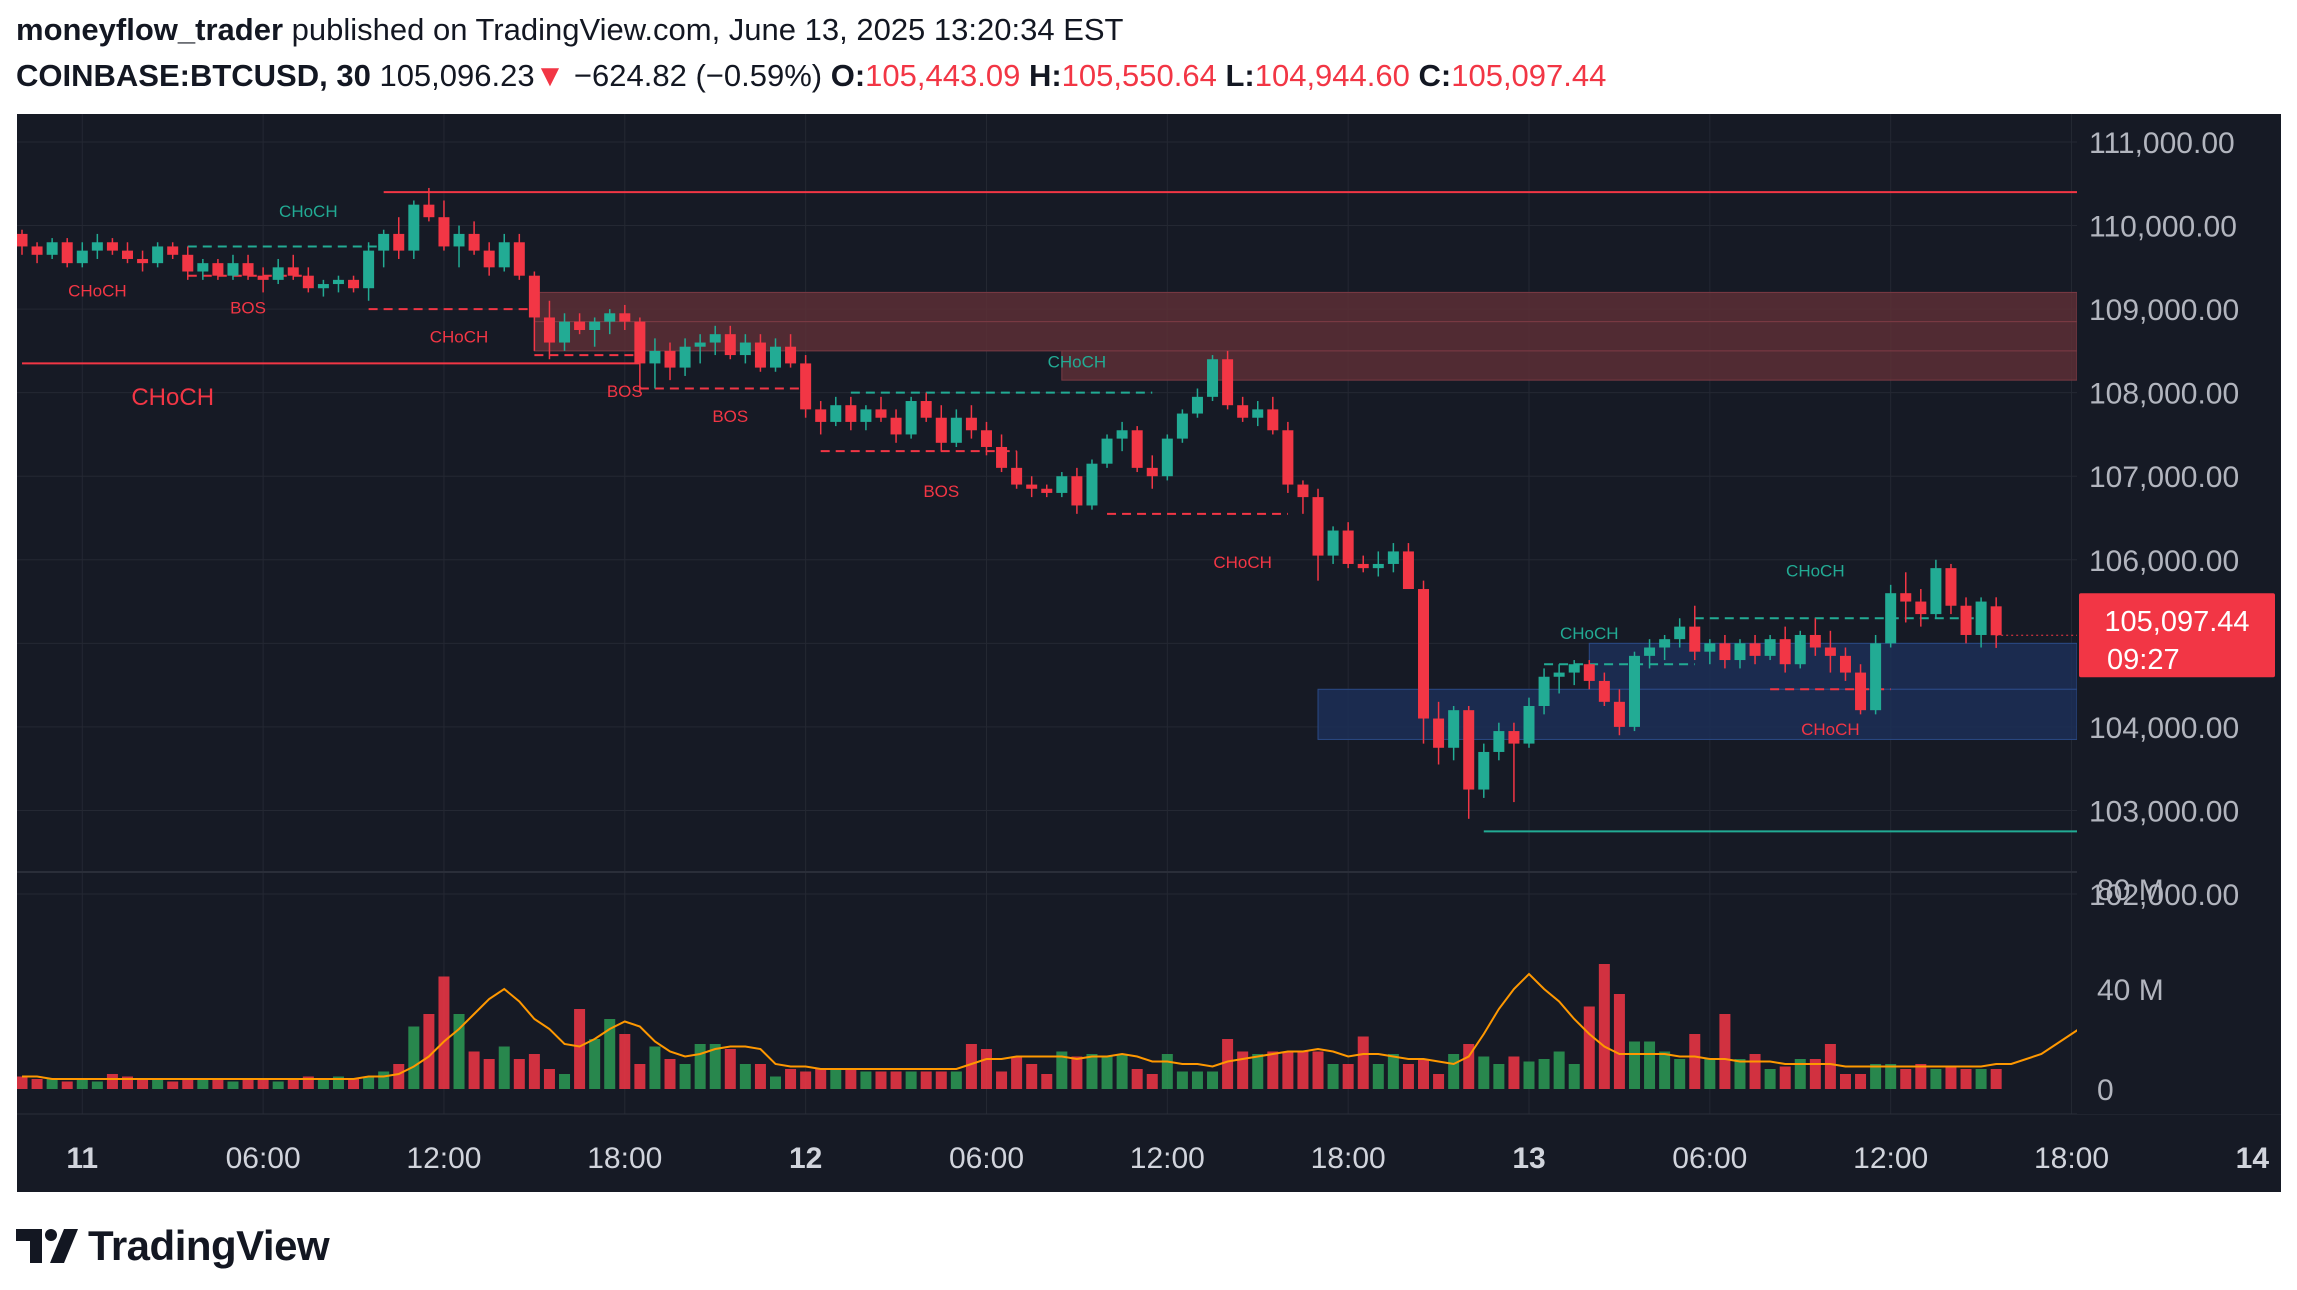 The width and height of the screenshot is (2297, 1290). What do you see at coordinates (1435, 75) in the screenshot?
I see `close-label: C:` at bounding box center [1435, 75].